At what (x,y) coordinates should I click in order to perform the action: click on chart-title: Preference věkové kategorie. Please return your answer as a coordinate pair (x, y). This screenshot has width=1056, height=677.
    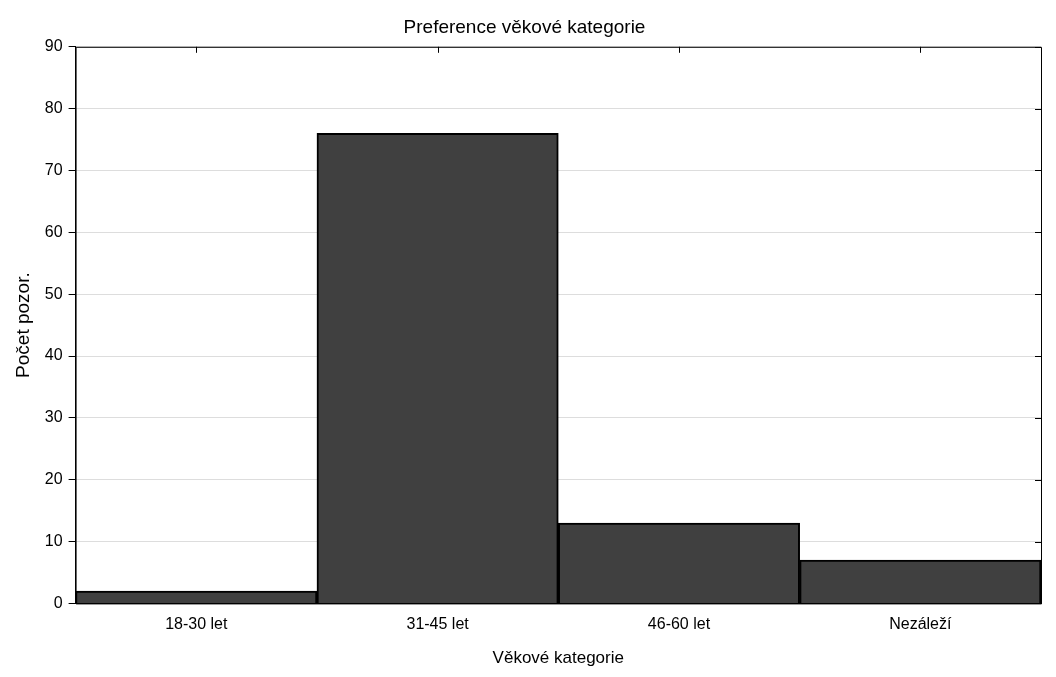
    Looking at the image, I should click on (524, 26).